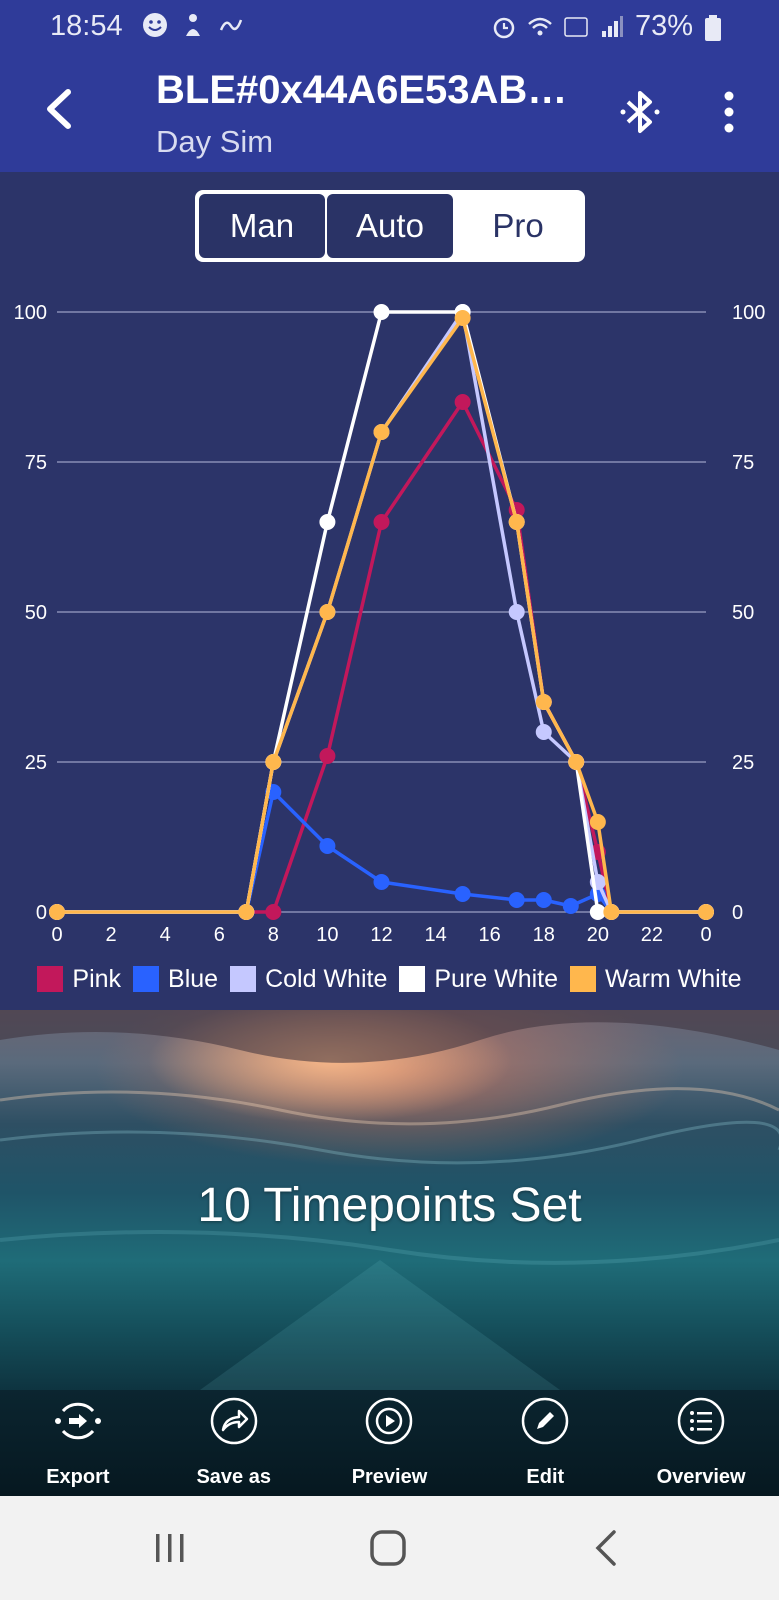  I want to click on home-button, so click(388, 1548).